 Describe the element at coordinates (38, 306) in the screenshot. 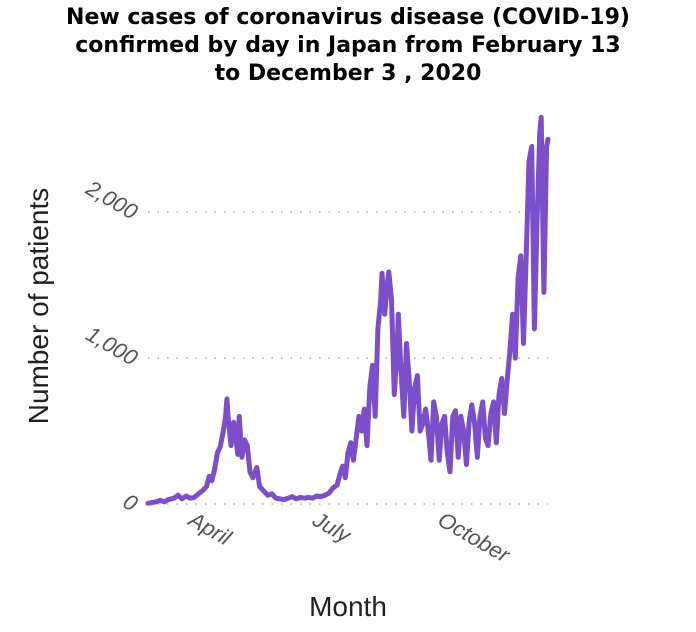

I see `y-axis-label: Number of patients` at that location.